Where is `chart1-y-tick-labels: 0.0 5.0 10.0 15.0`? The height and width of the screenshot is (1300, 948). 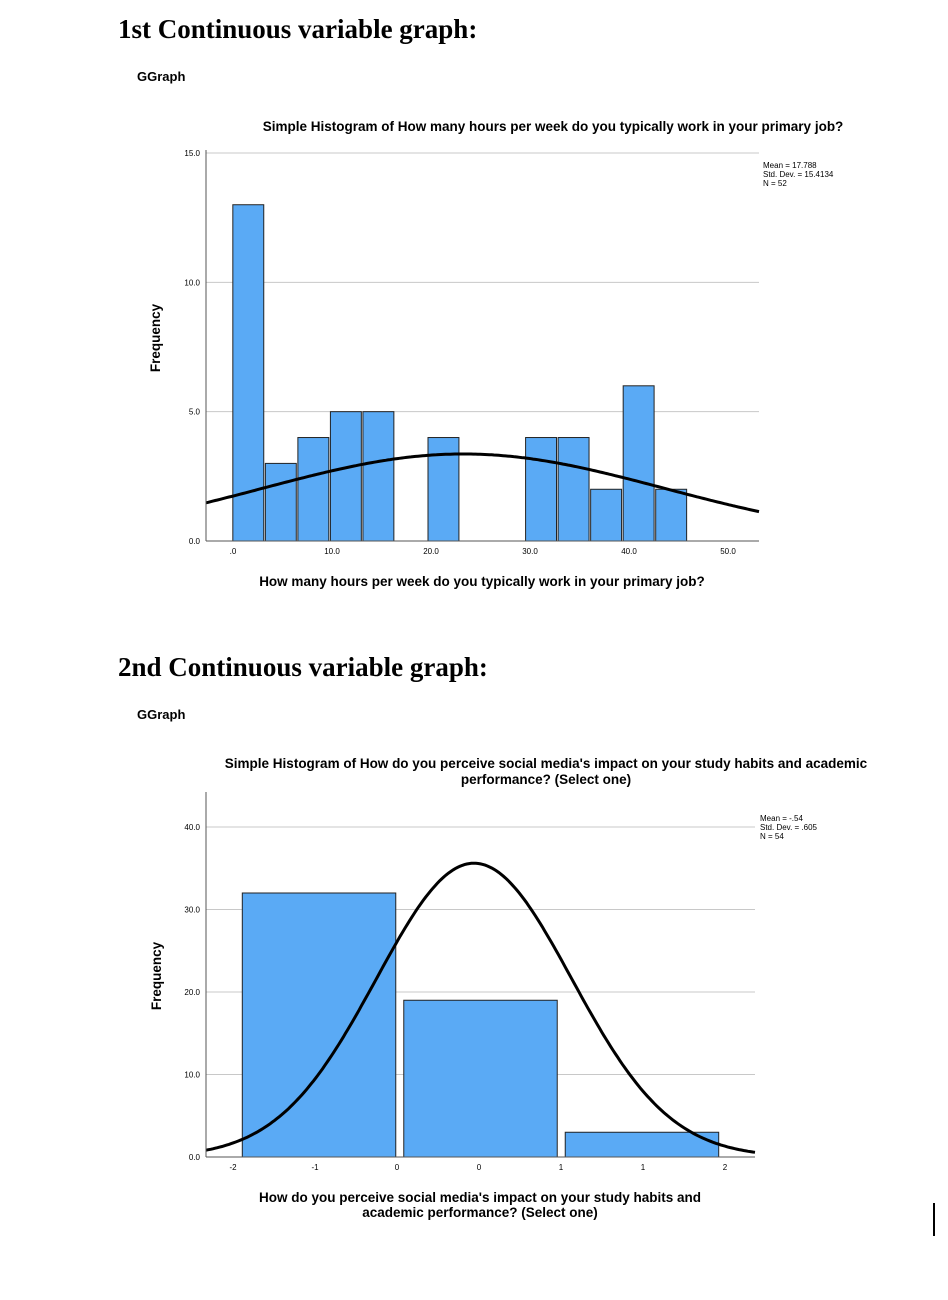 chart1-y-tick-labels: 0.0 5.0 10.0 15.0 is located at coordinates (192, 347).